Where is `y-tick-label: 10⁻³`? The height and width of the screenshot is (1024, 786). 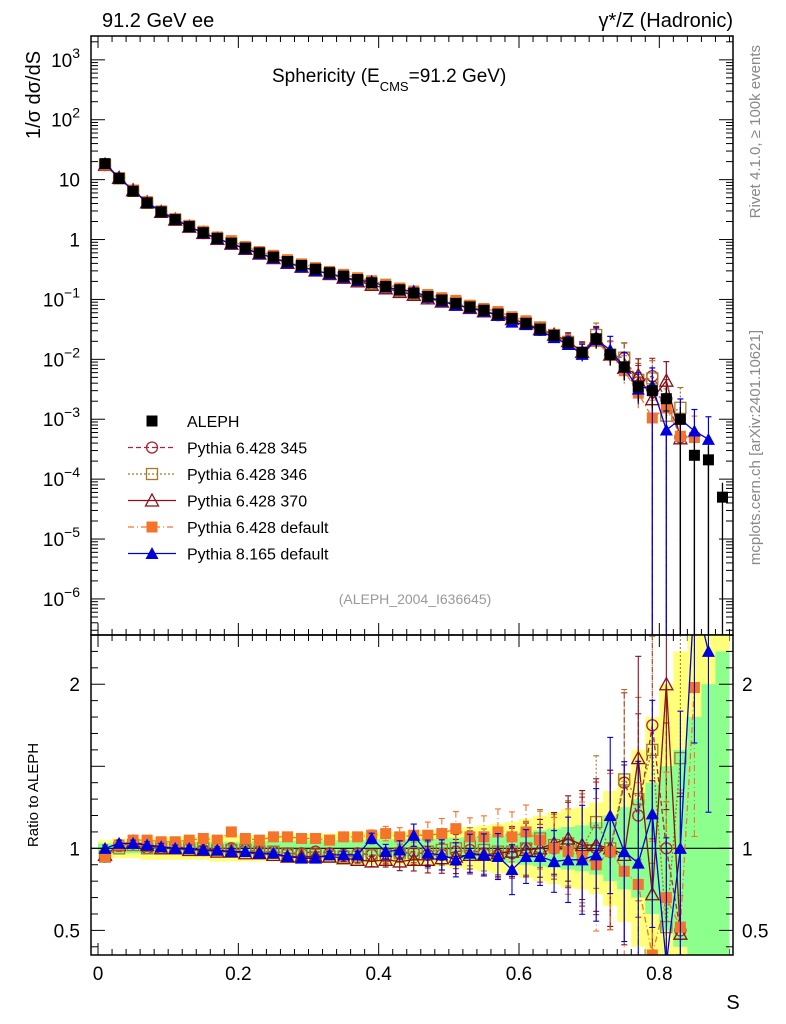 y-tick-label: 10⁻³ is located at coordinates (61, 417).